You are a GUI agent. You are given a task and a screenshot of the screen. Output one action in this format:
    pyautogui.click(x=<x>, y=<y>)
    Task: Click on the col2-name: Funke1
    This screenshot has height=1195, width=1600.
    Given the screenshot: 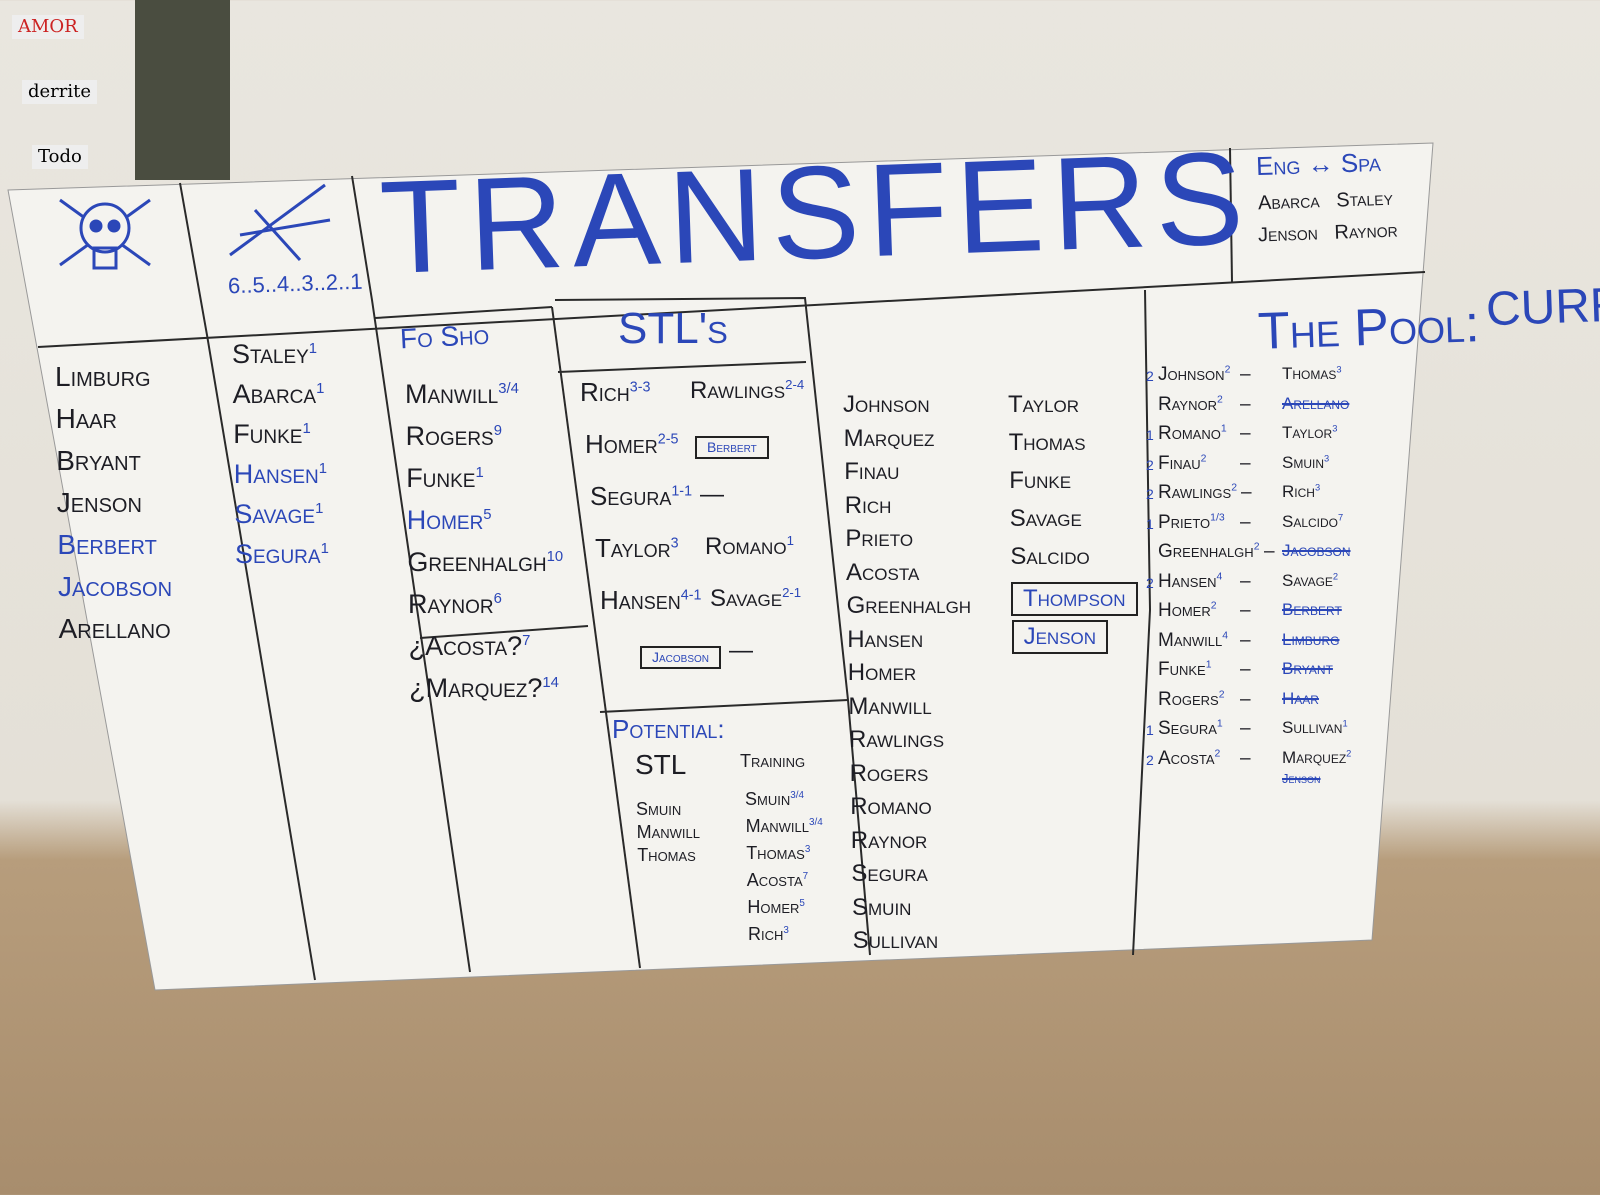 What is the action you would take?
    pyautogui.click(x=272, y=434)
    